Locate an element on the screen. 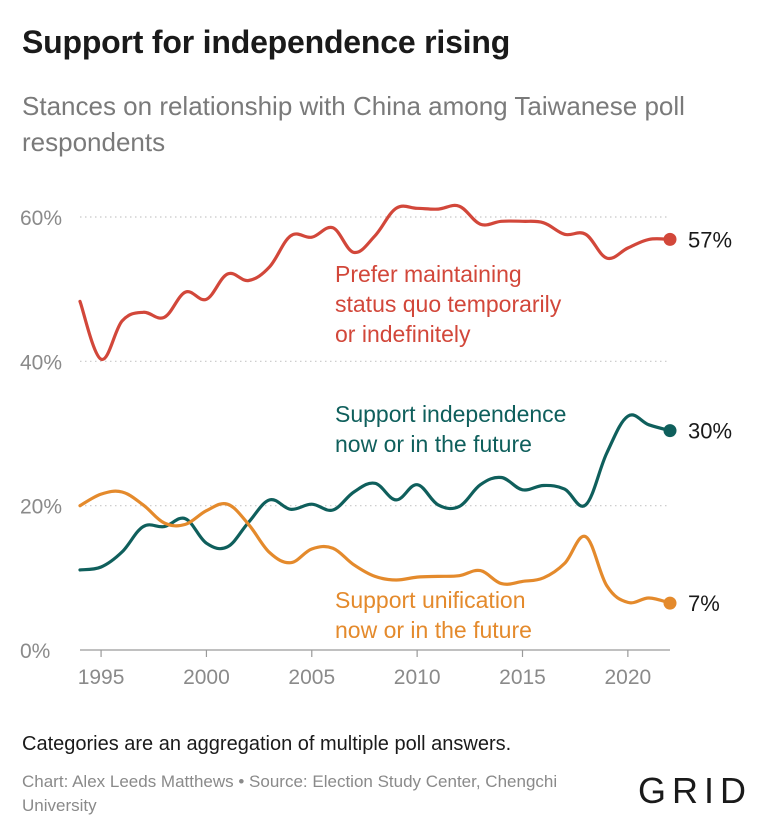 Image resolution: width=760 pixels, height=840 pixels. status-quo-end-value-label: 57% is located at coordinates (710, 239).